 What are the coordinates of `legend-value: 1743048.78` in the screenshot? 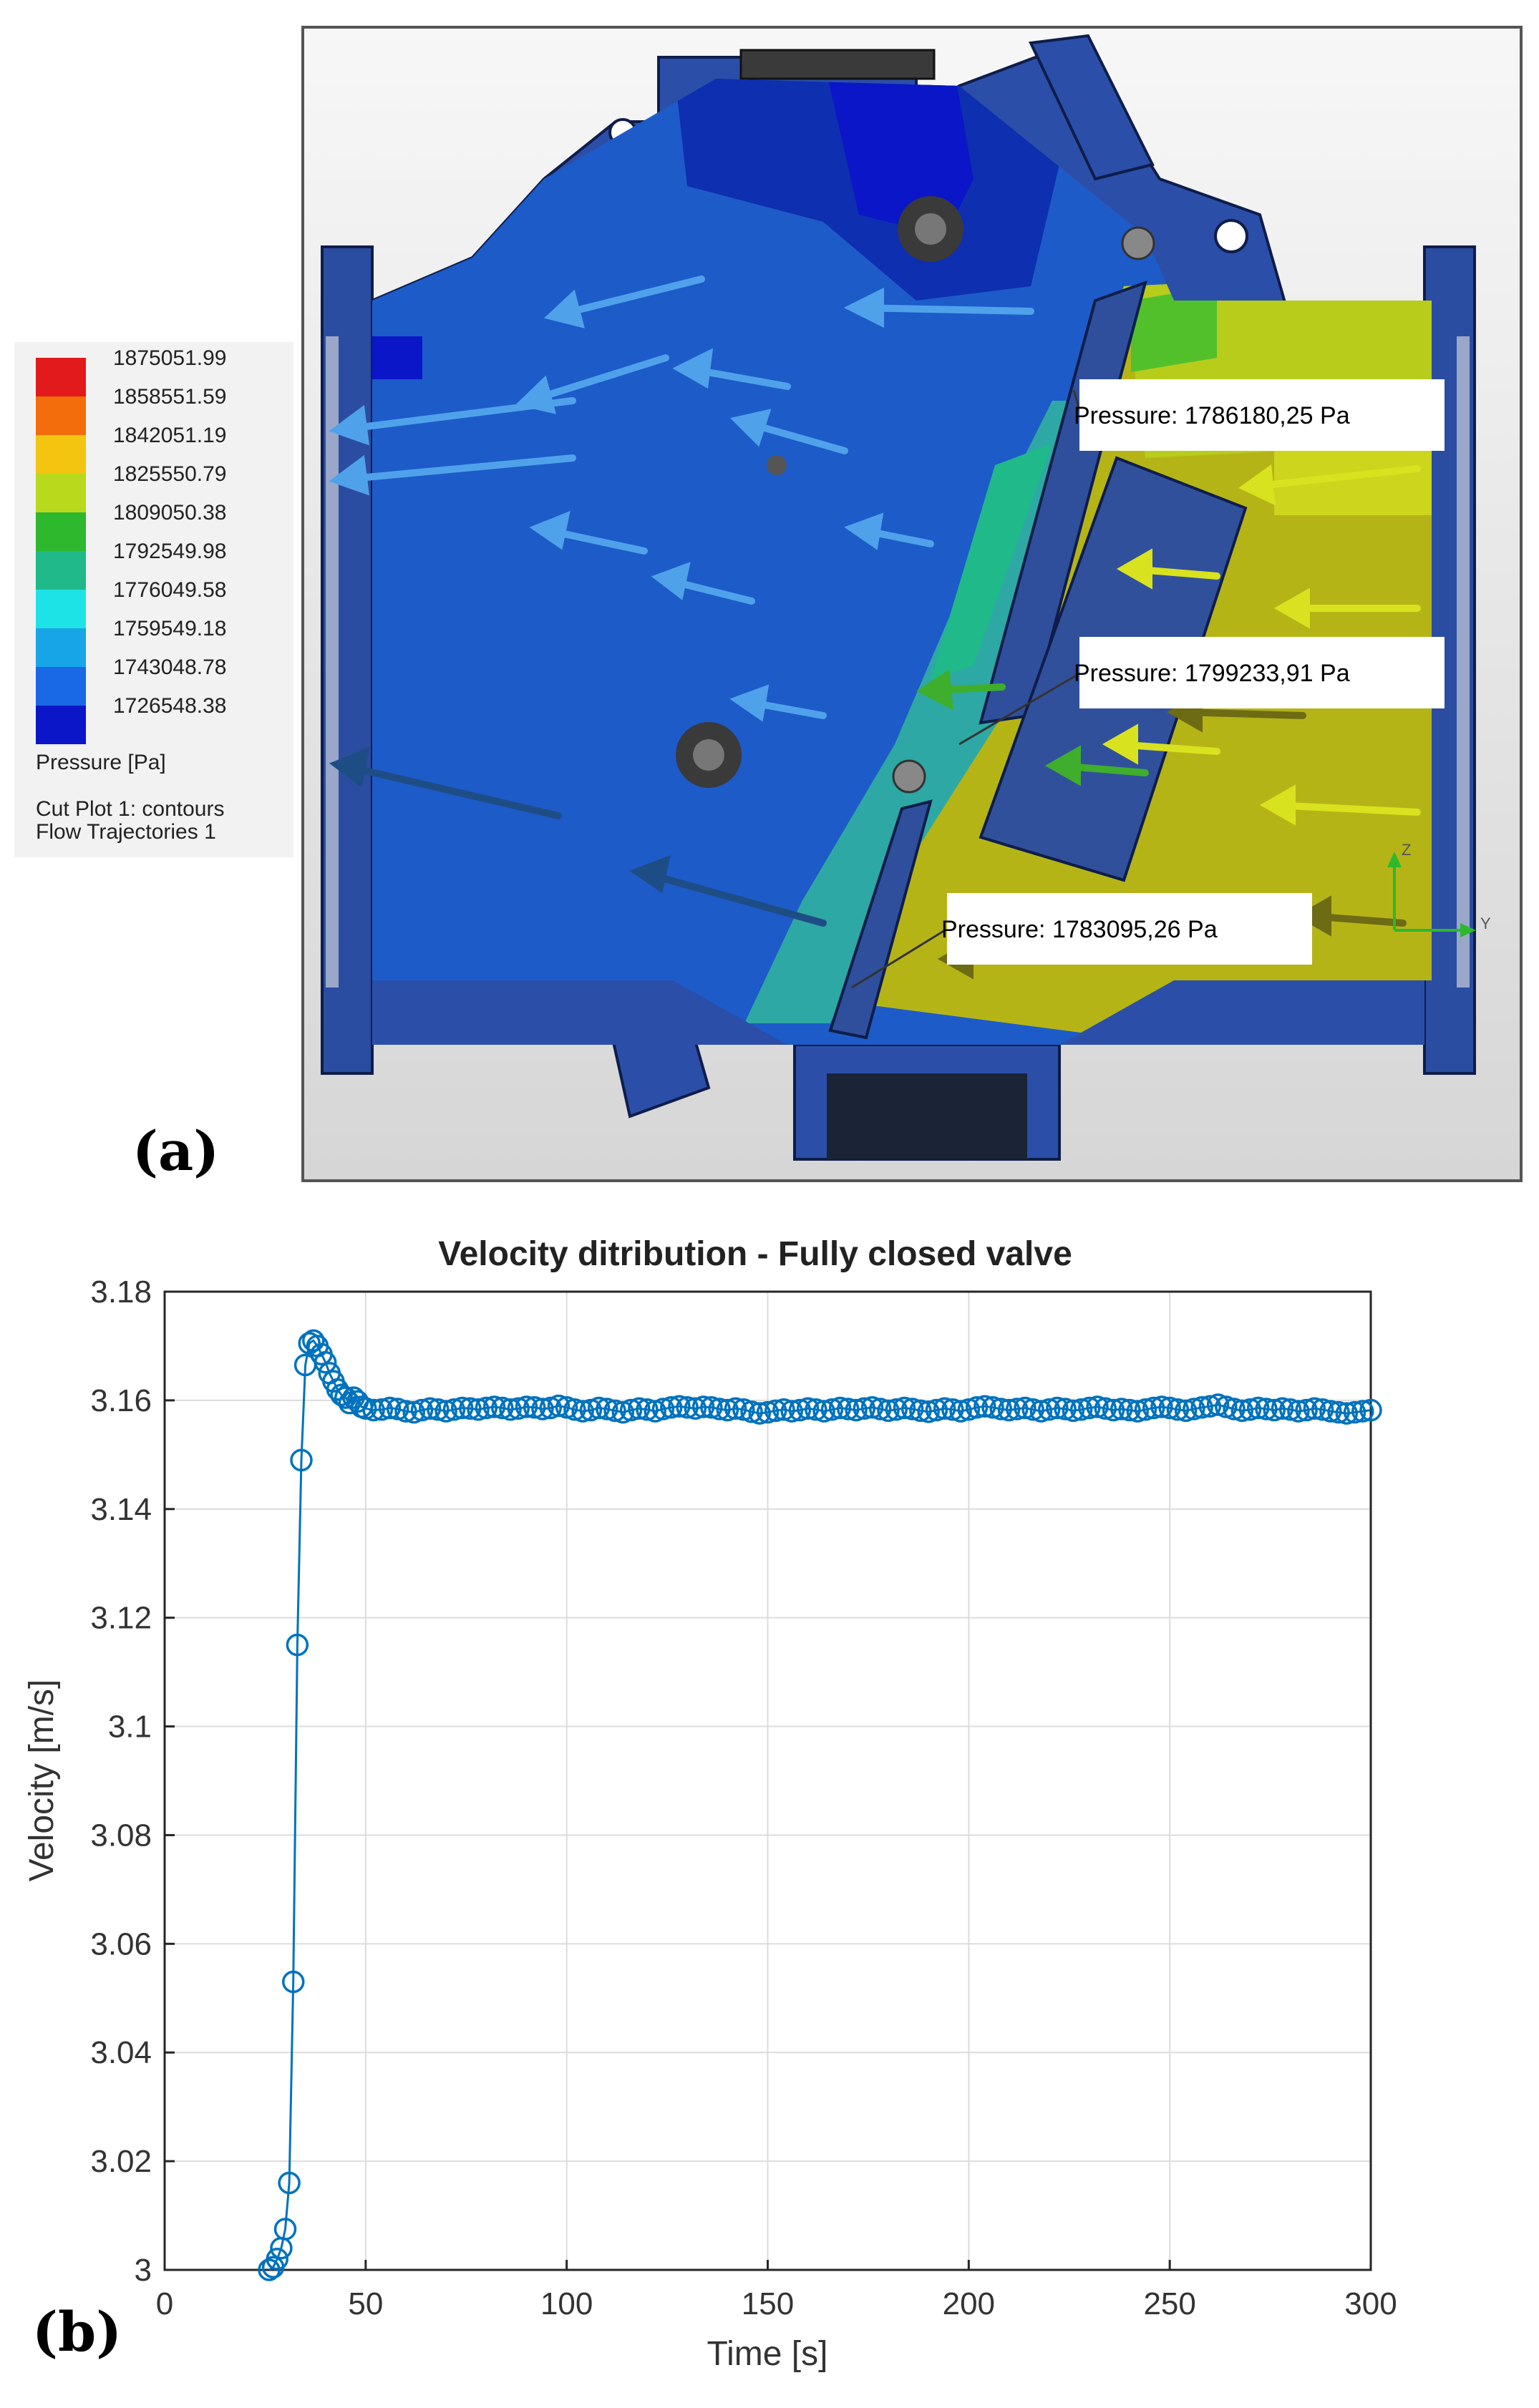 It's located at (170, 667).